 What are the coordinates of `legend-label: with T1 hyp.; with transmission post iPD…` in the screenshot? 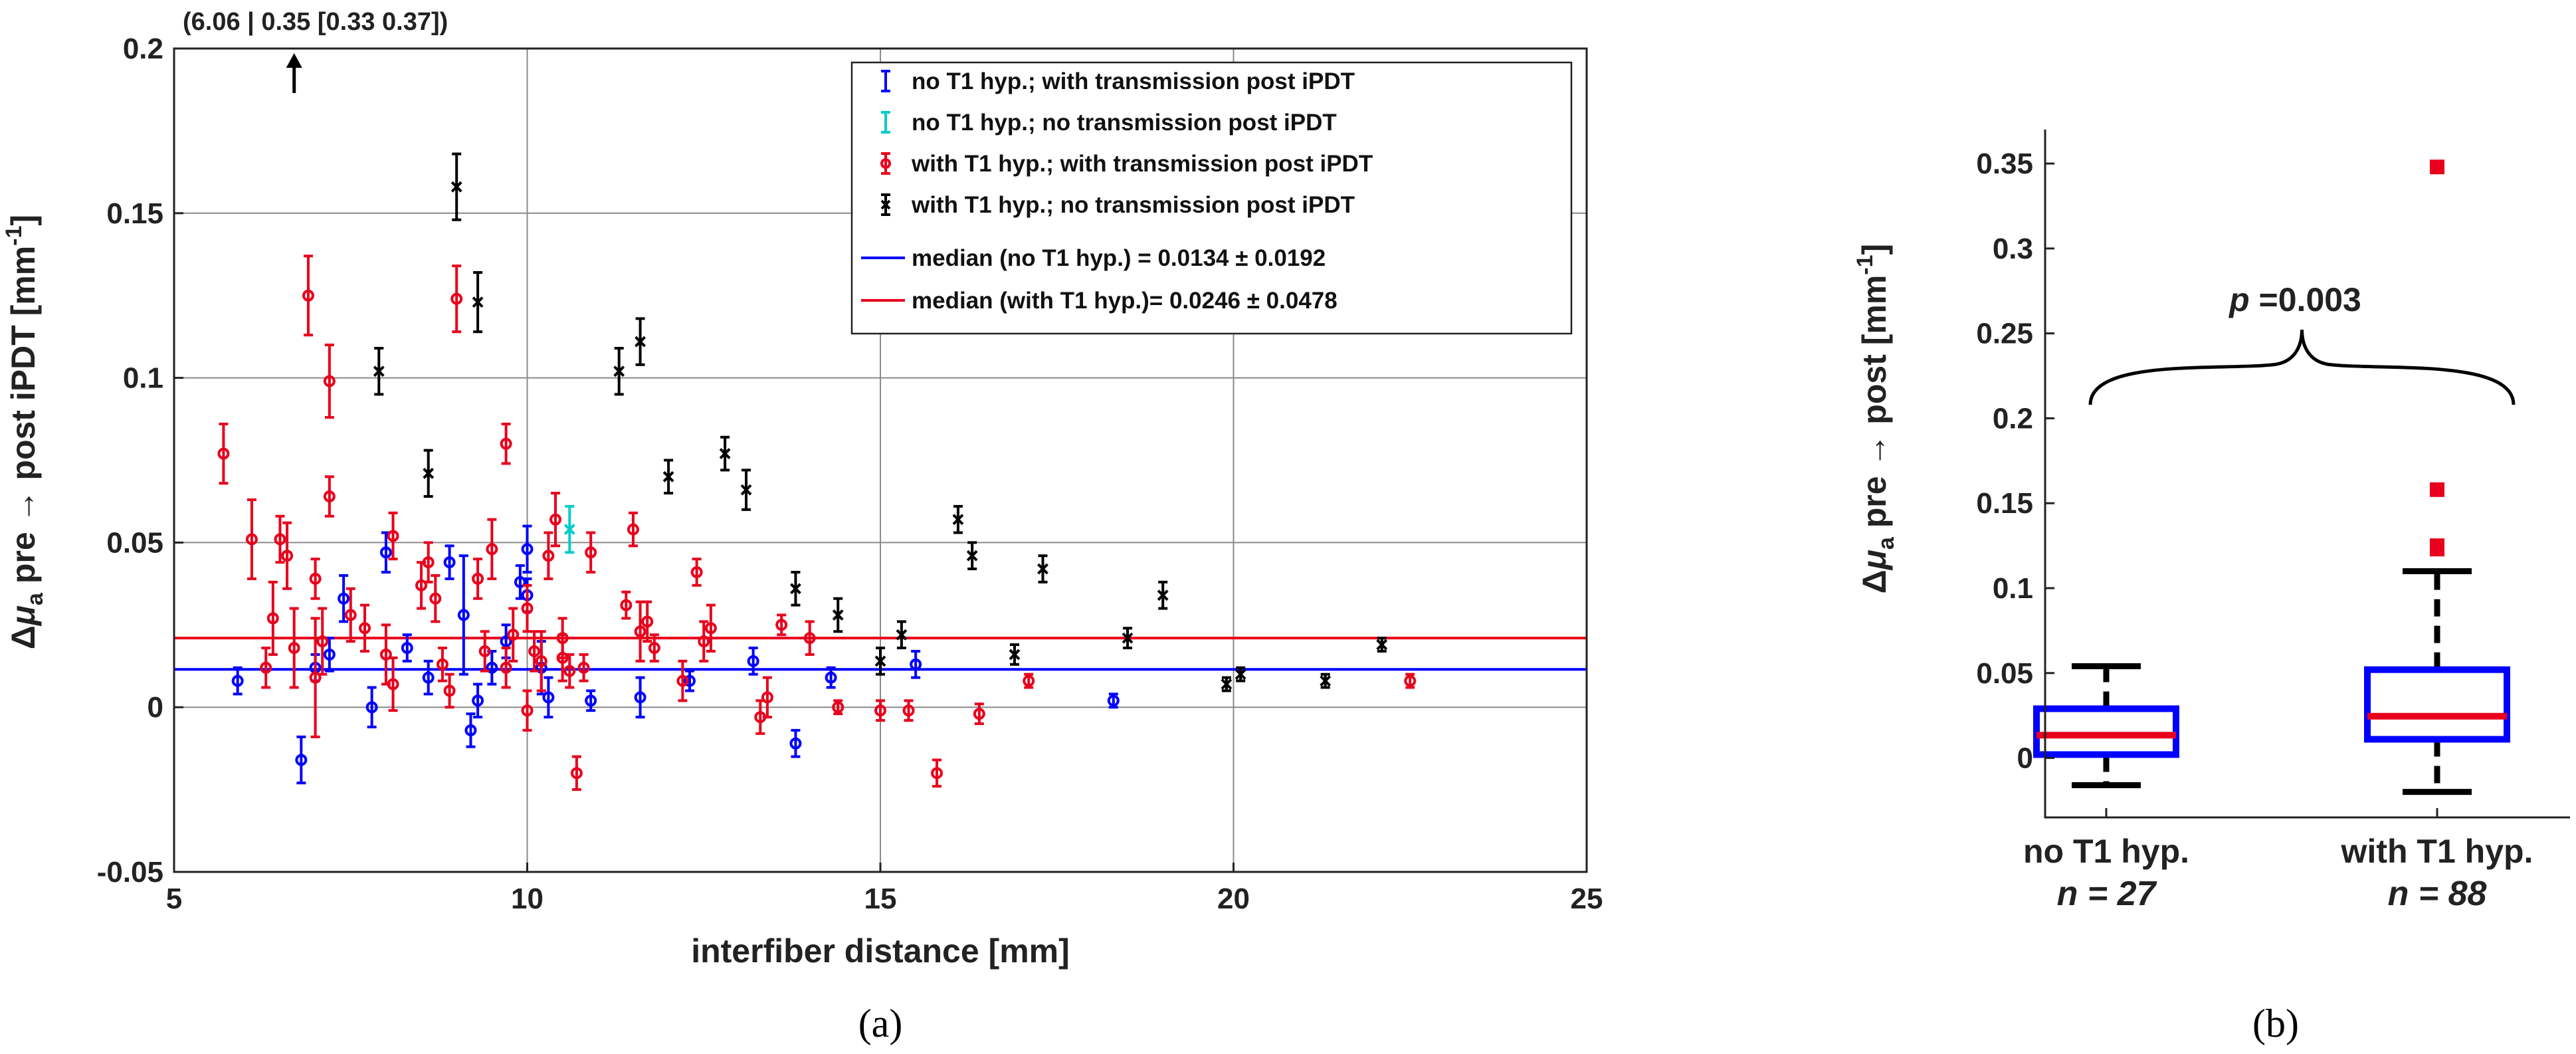 It's located at (1142, 164).